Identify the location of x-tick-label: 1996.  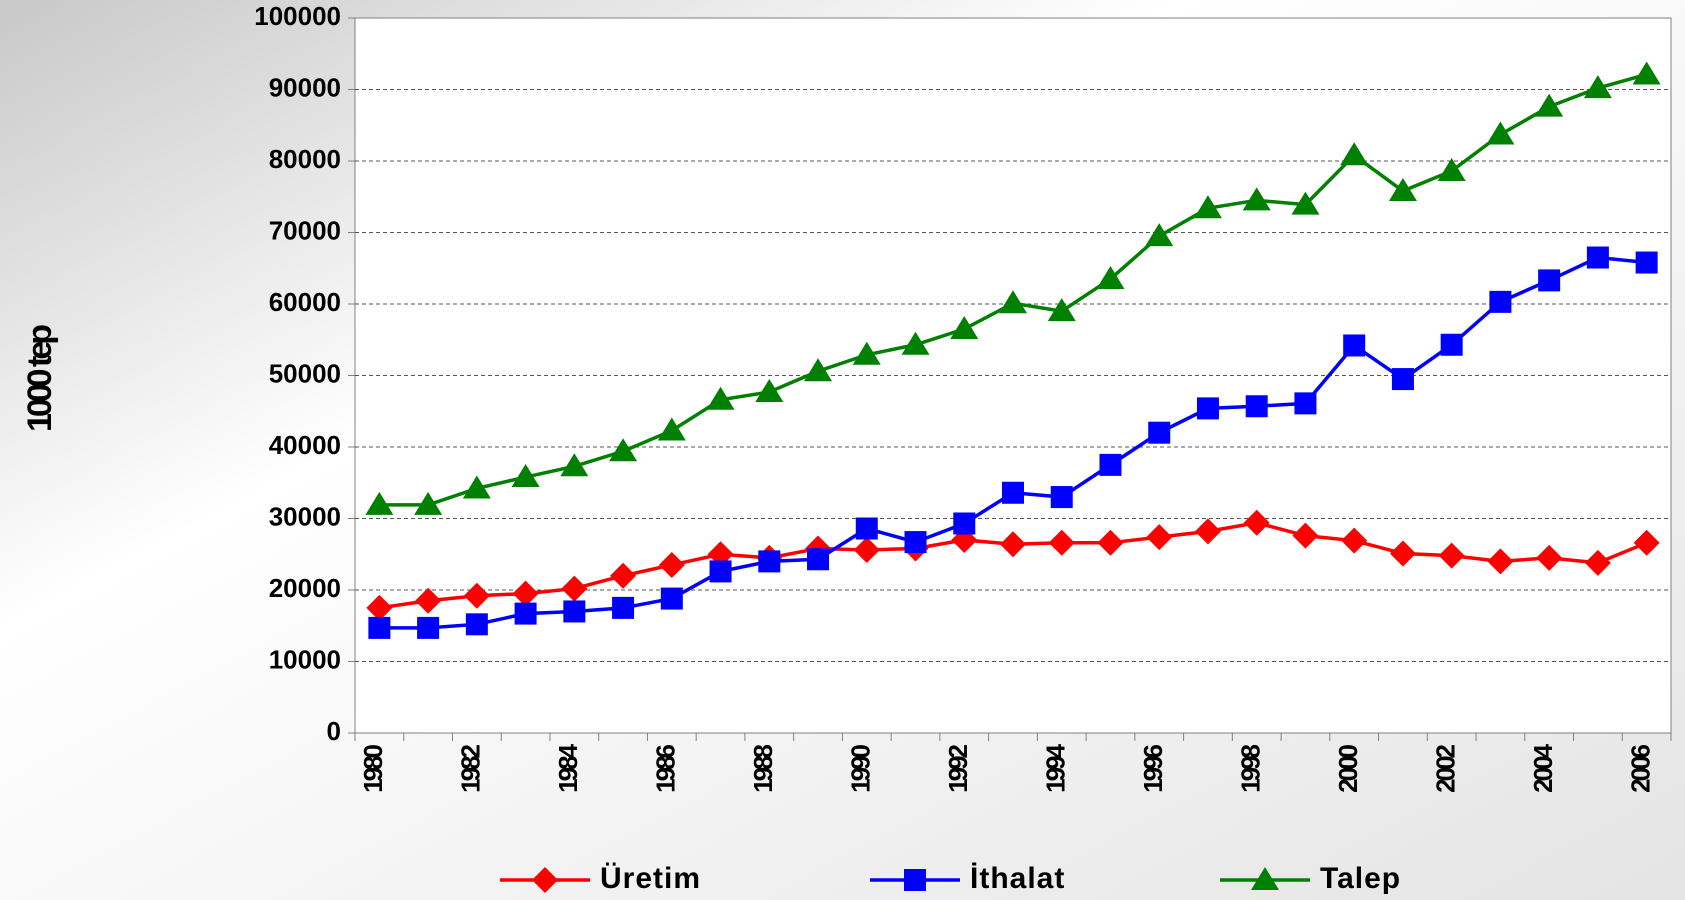
(1153, 768).